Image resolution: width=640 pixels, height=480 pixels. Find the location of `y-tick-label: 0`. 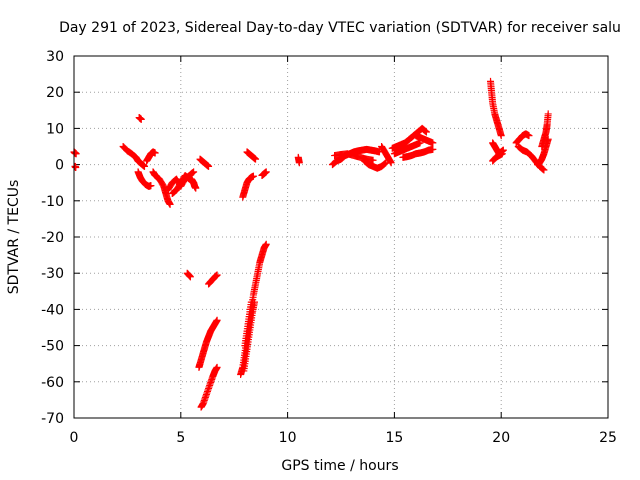

y-tick-label: 0 is located at coordinates (59, 166).